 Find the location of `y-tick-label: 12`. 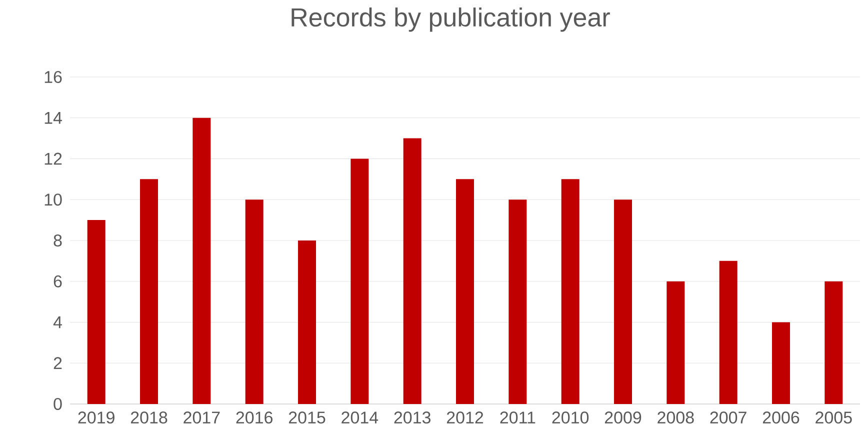

y-tick-label: 12 is located at coordinates (53, 158).